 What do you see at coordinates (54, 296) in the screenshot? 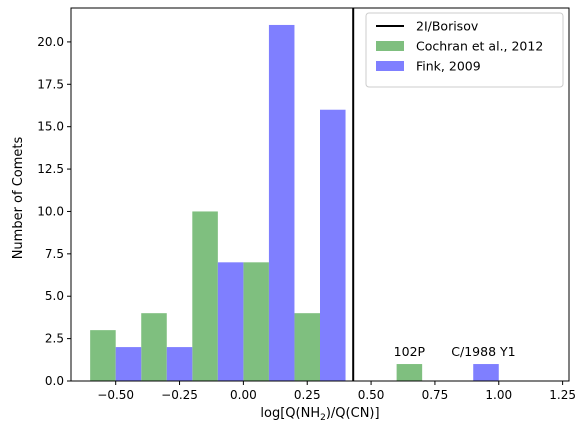
I see `y-tick-label: 5.0` at bounding box center [54, 296].